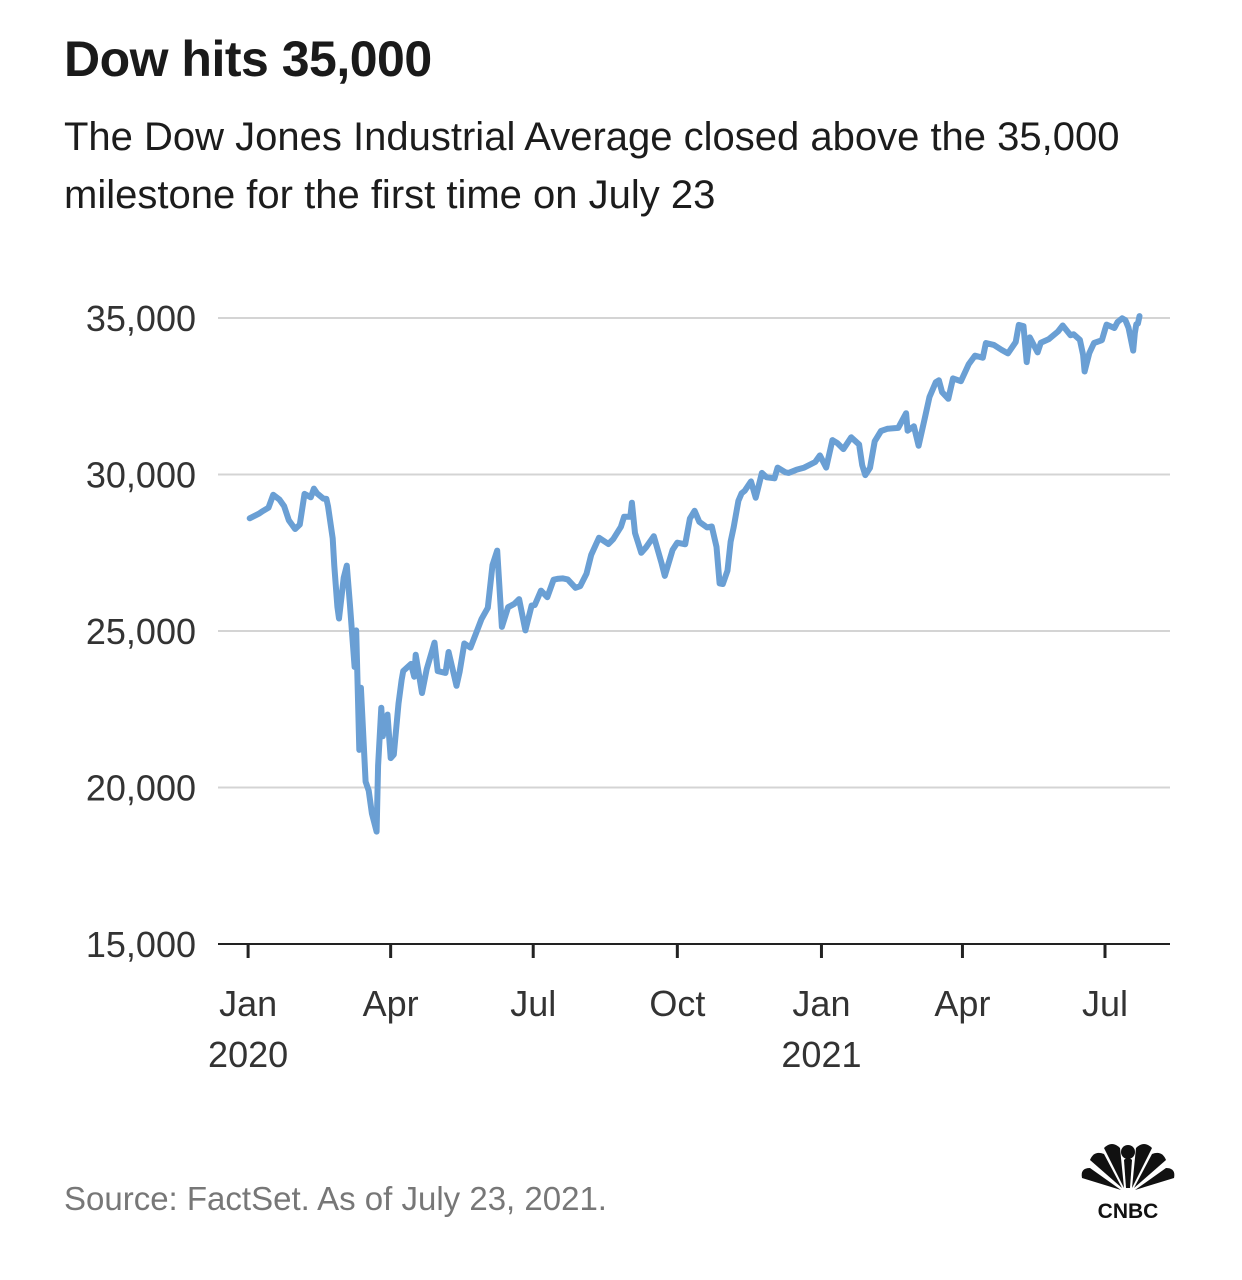  I want to click on y-tick-label: 35,000, so click(141, 318).